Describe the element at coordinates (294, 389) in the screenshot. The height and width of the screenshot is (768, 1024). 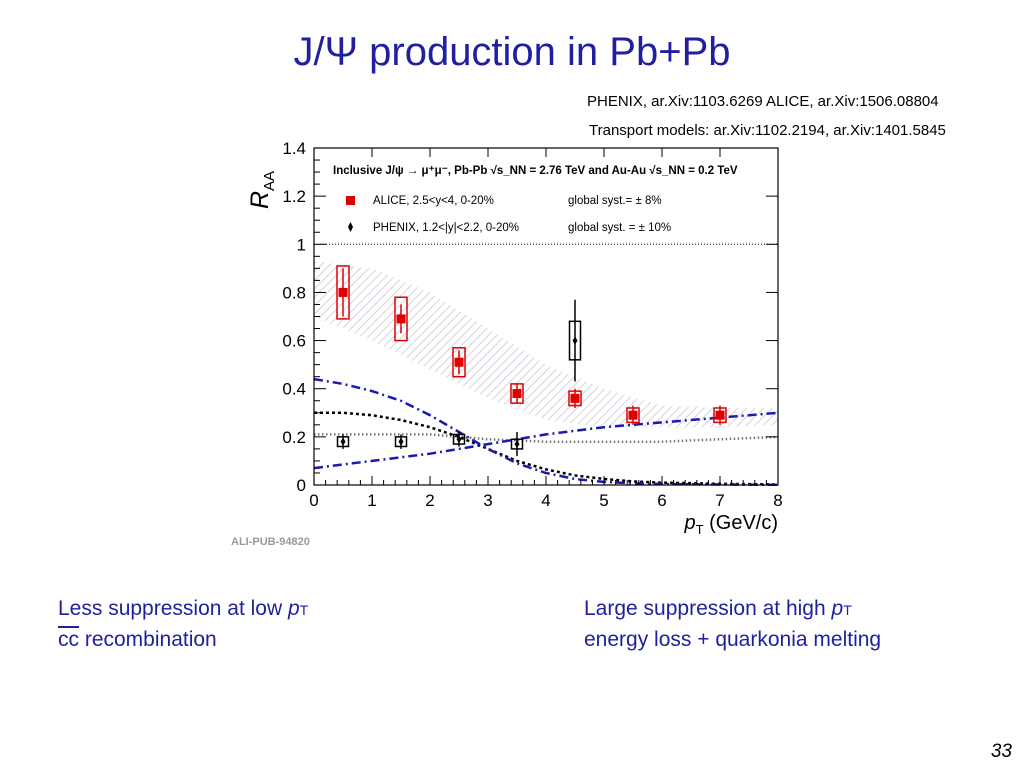
I see `y-tick-label: 0.4` at that location.